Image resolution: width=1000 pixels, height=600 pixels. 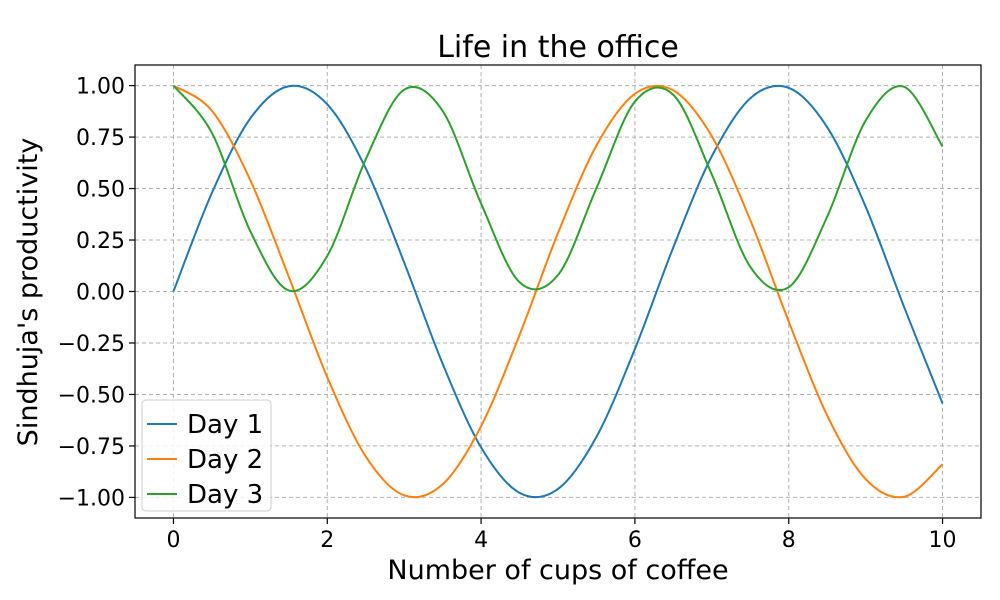 What do you see at coordinates (100, 190) in the screenshot?
I see `y-tick-label: 0.50` at bounding box center [100, 190].